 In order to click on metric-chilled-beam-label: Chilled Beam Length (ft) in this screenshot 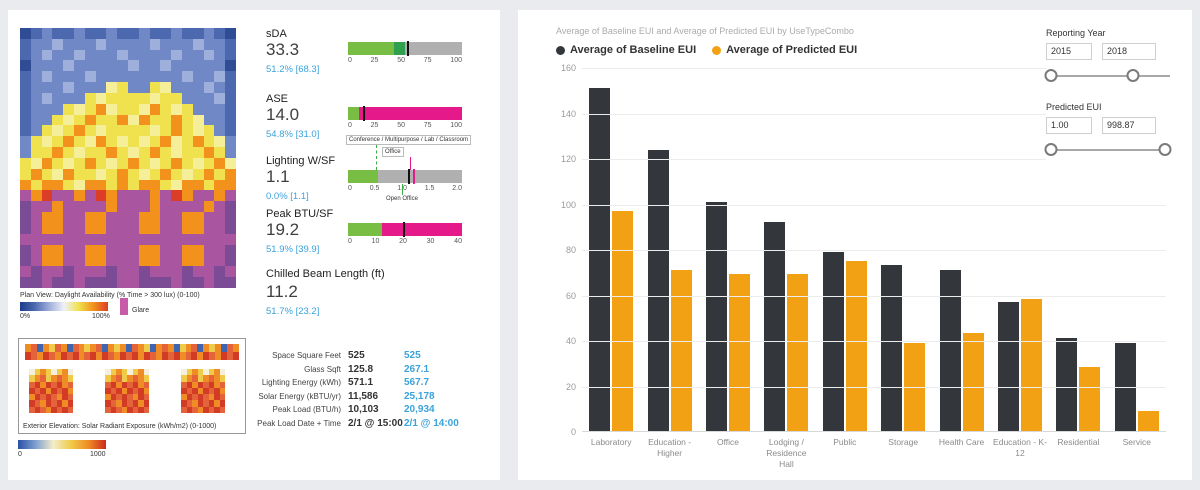, I will do `click(325, 274)`.